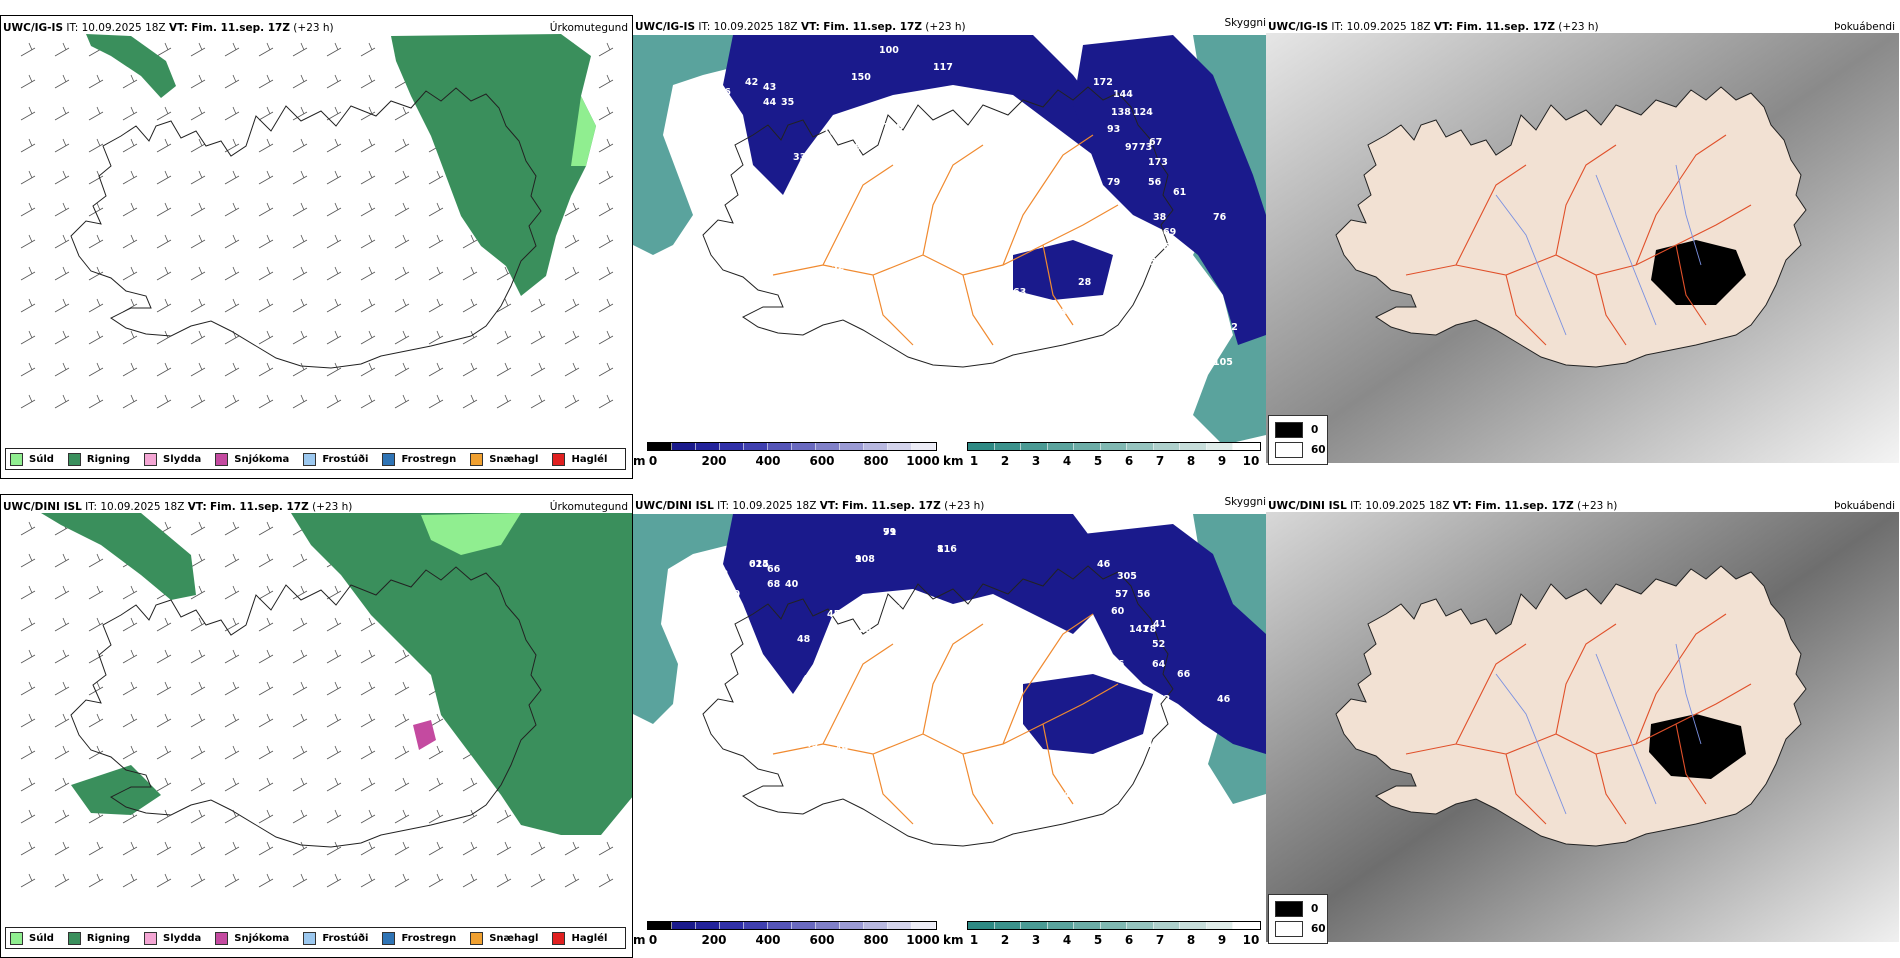  What do you see at coordinates (729, 112) in the screenshot?
I see `cloud-base-label: 57` at bounding box center [729, 112].